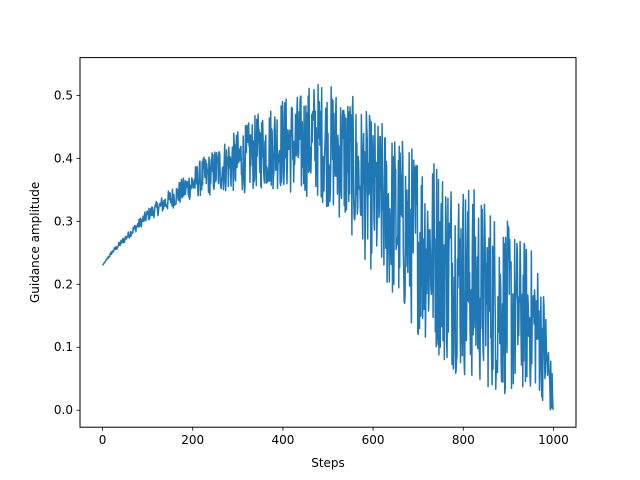  I want to click on x-tick-label: 0, so click(103, 440).